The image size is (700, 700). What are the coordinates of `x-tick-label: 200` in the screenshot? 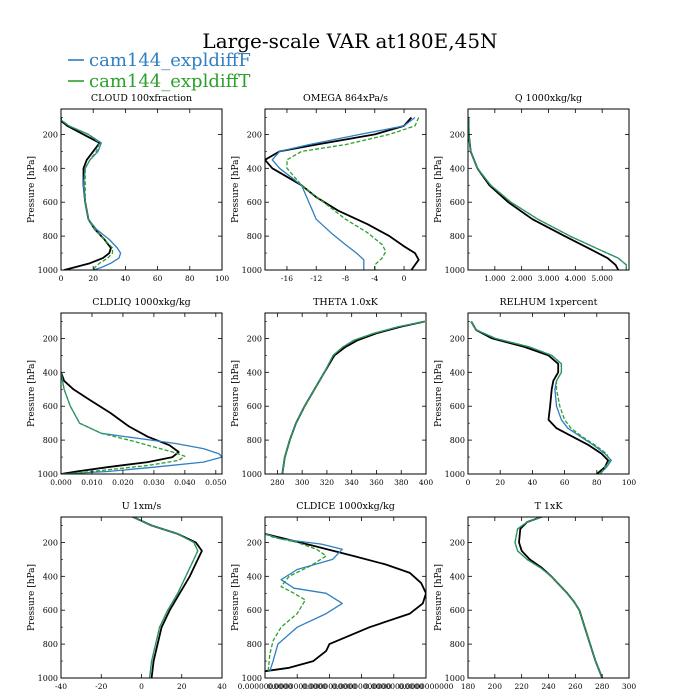 It's located at (495, 686).